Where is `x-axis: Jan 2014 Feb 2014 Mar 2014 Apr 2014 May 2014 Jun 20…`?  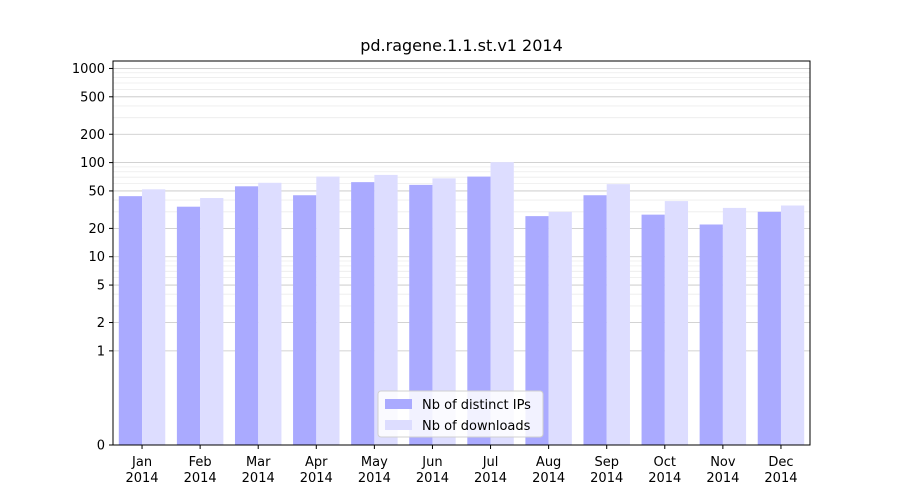
x-axis: Jan 2014 Feb 2014 Mar 2014 Apr 2014 May 2014 Jun 20… is located at coordinates (461, 465).